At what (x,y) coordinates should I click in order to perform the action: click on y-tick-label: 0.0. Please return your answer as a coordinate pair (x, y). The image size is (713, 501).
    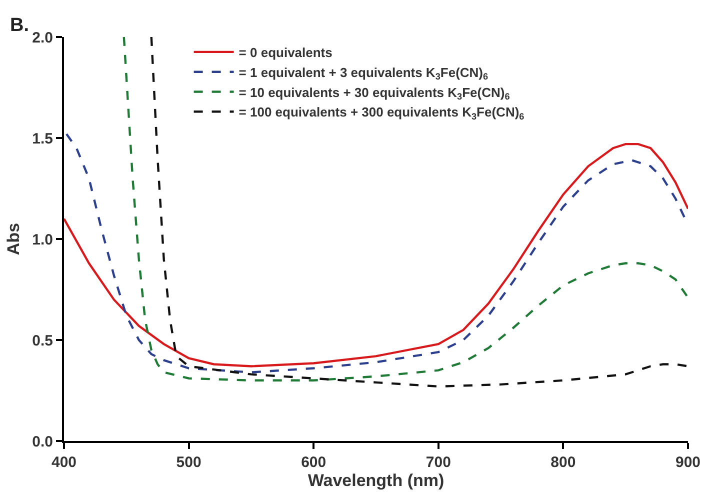
    Looking at the image, I should click on (42, 441).